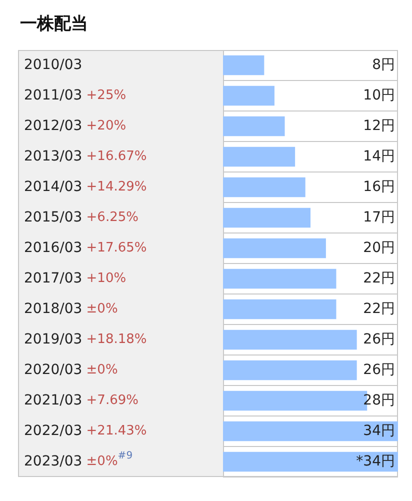  I want to click on y-tick-label: 2019/03 +18.18%, so click(85, 339).